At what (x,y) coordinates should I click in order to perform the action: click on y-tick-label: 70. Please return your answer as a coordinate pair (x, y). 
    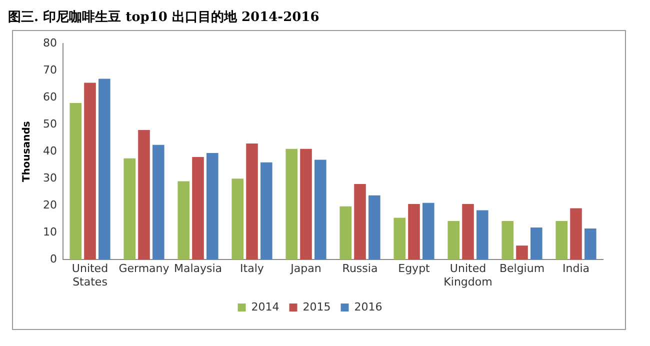
    Looking at the image, I should click on (49, 69).